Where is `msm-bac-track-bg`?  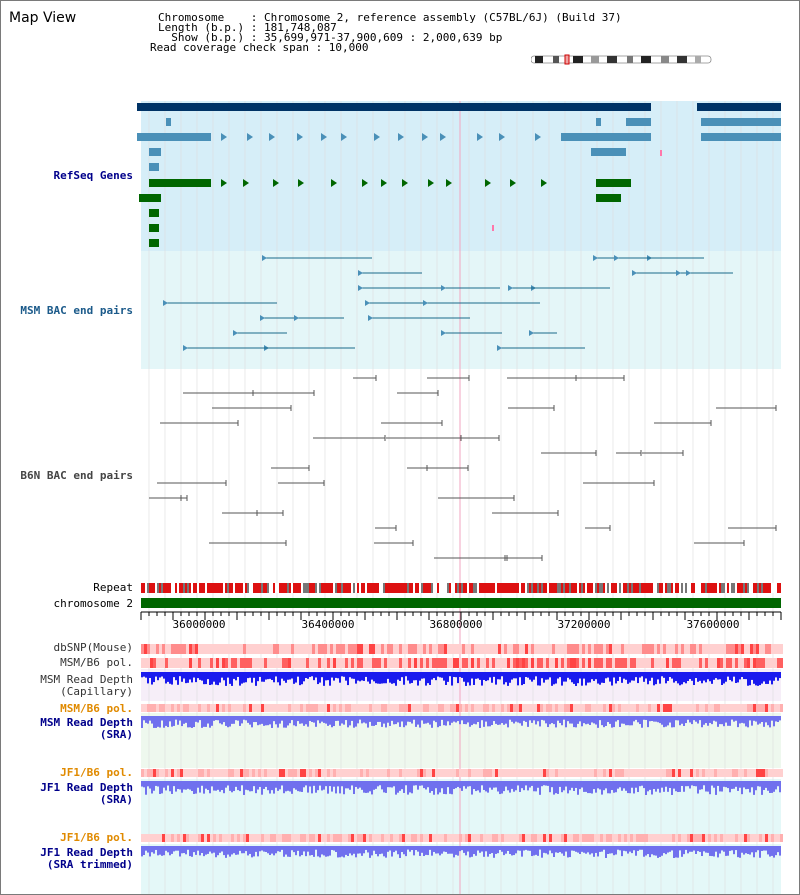 msm-bac-track-bg is located at coordinates (461, 310).